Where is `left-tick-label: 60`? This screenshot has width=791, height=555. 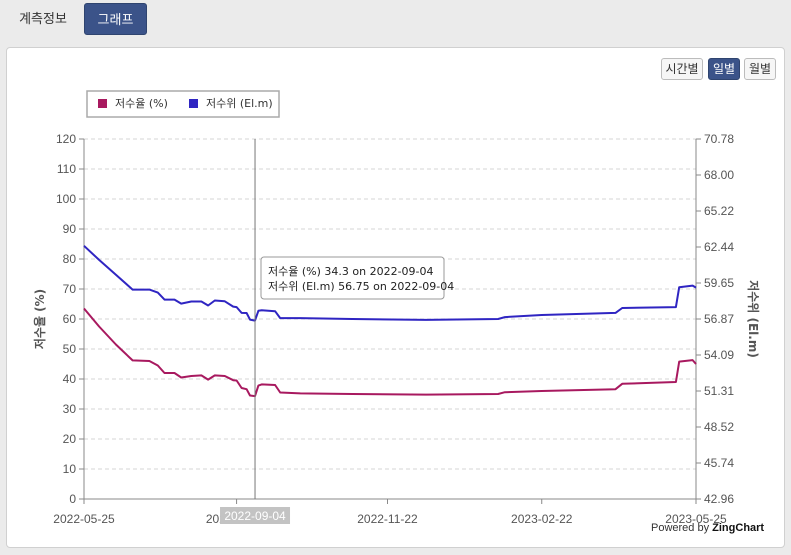 left-tick-label: 60 is located at coordinates (70, 319).